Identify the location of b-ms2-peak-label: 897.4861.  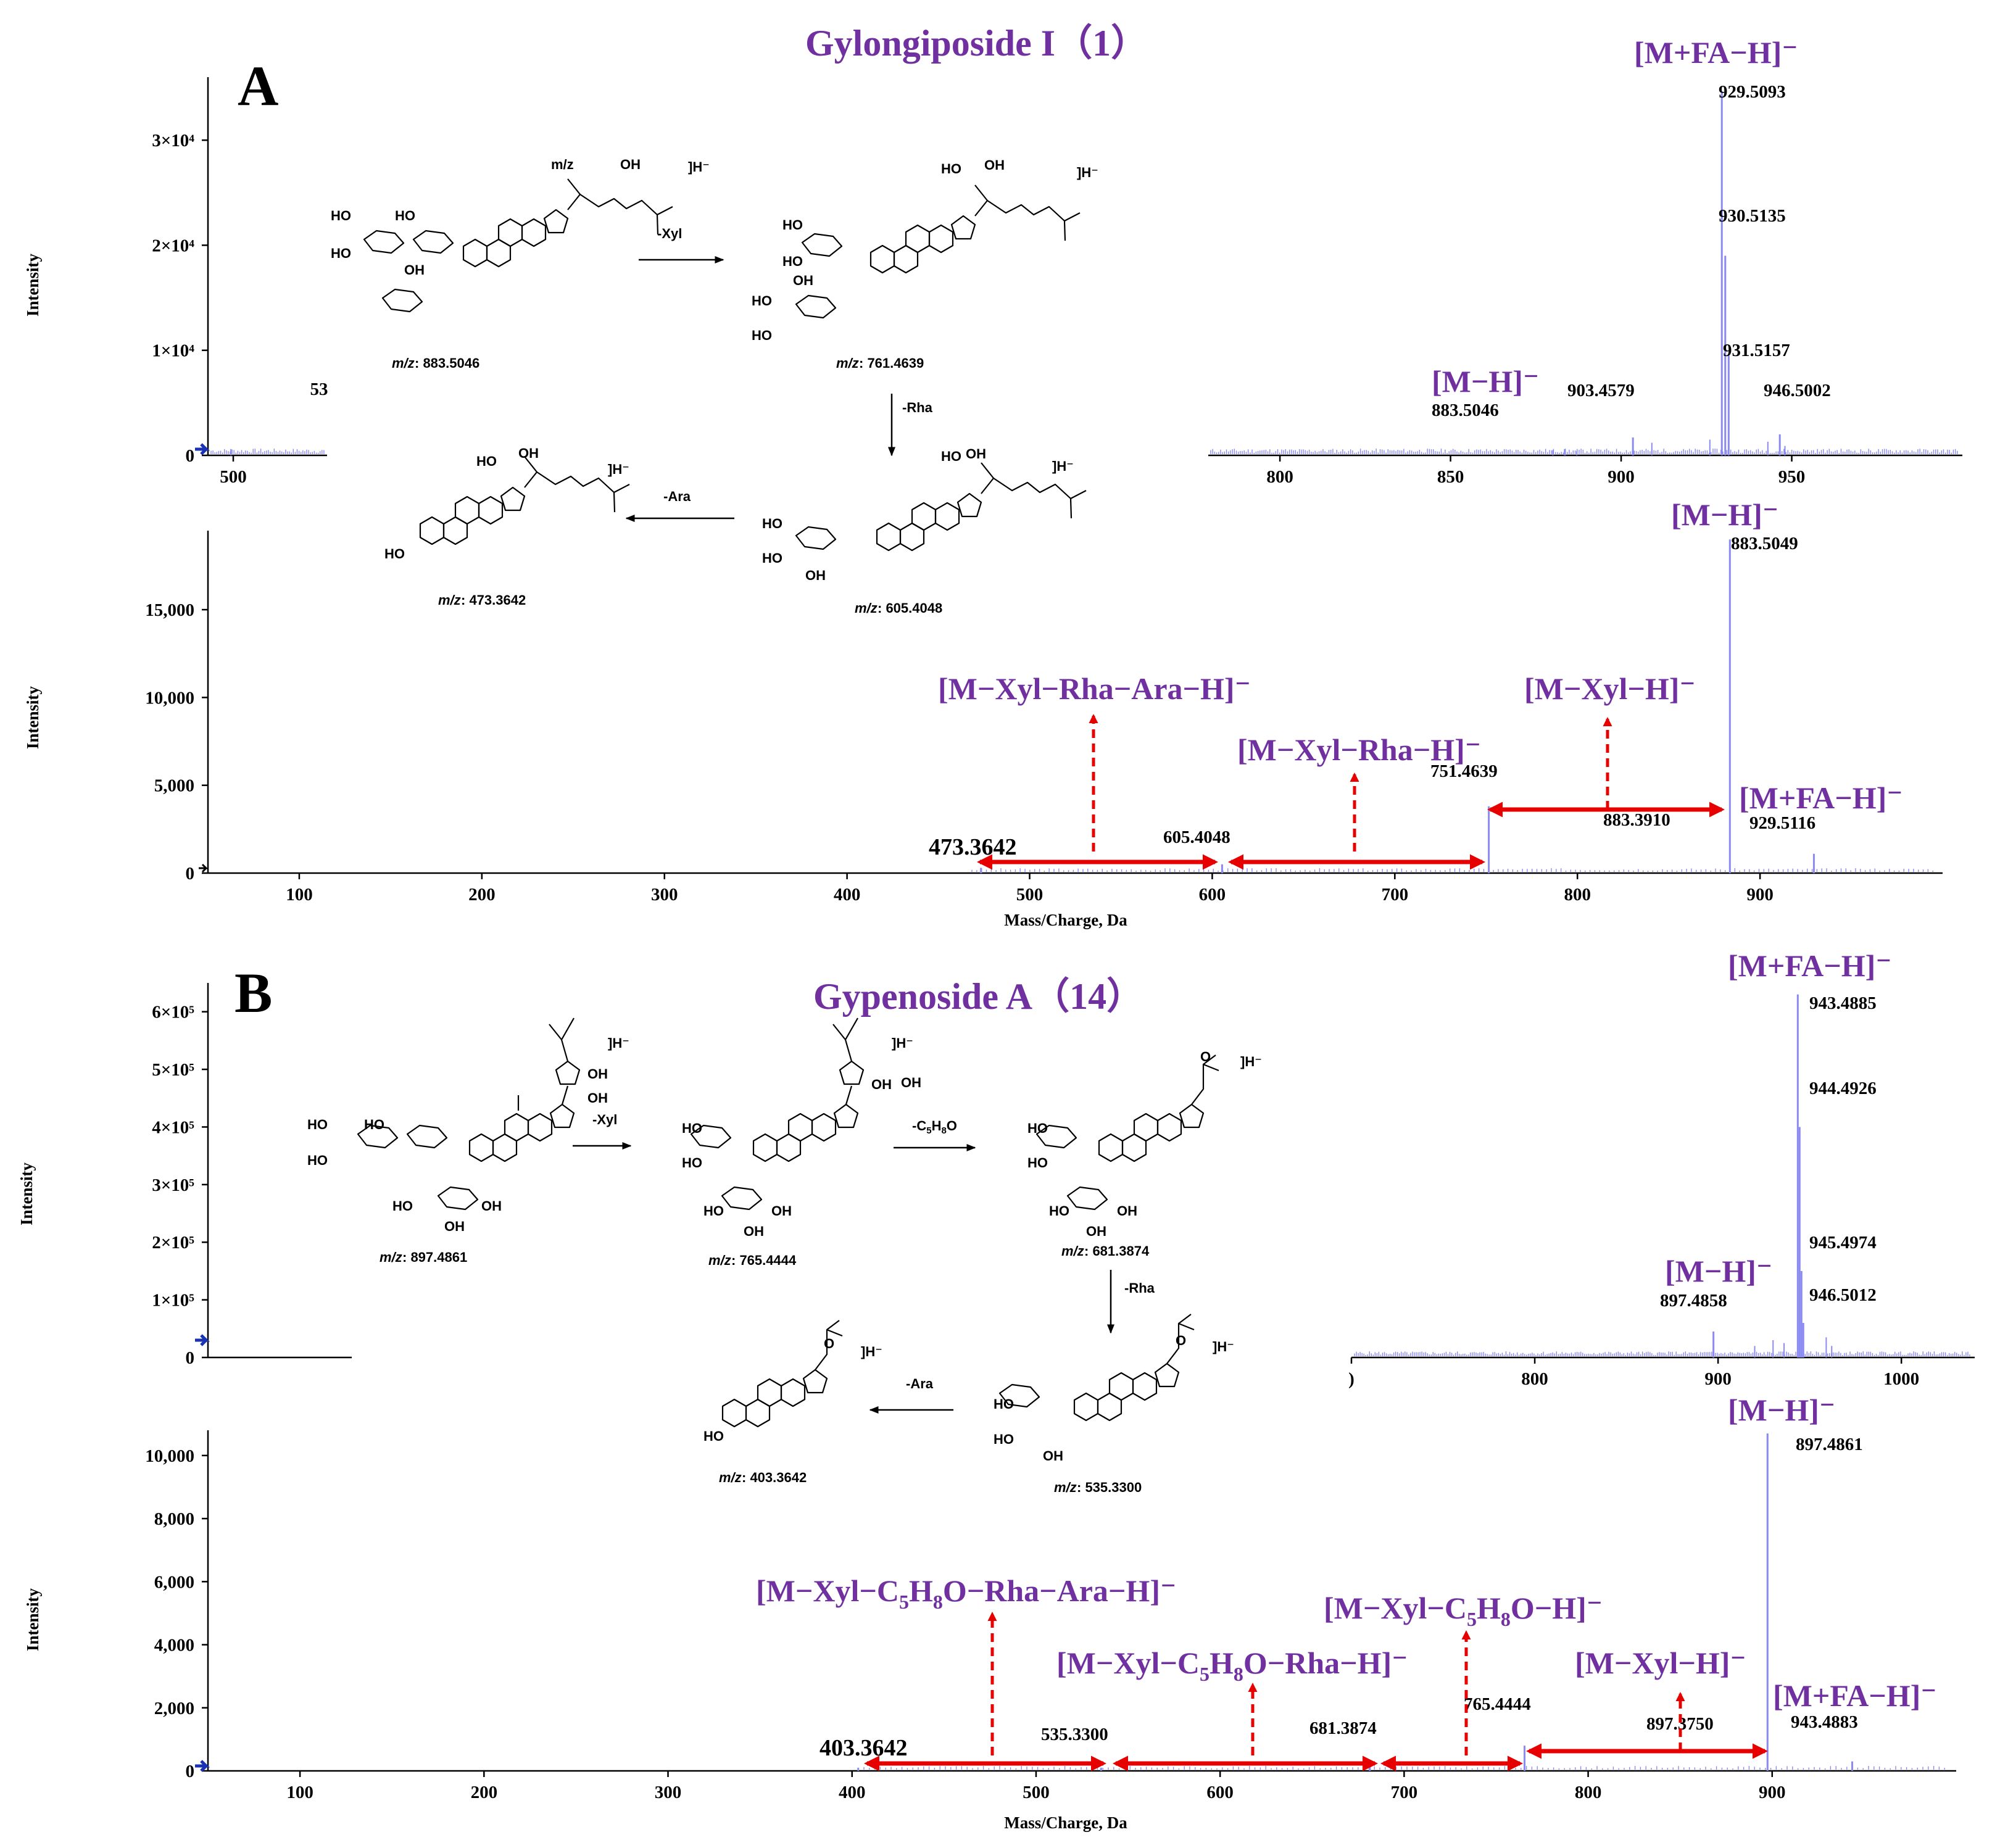
(1829, 1444).